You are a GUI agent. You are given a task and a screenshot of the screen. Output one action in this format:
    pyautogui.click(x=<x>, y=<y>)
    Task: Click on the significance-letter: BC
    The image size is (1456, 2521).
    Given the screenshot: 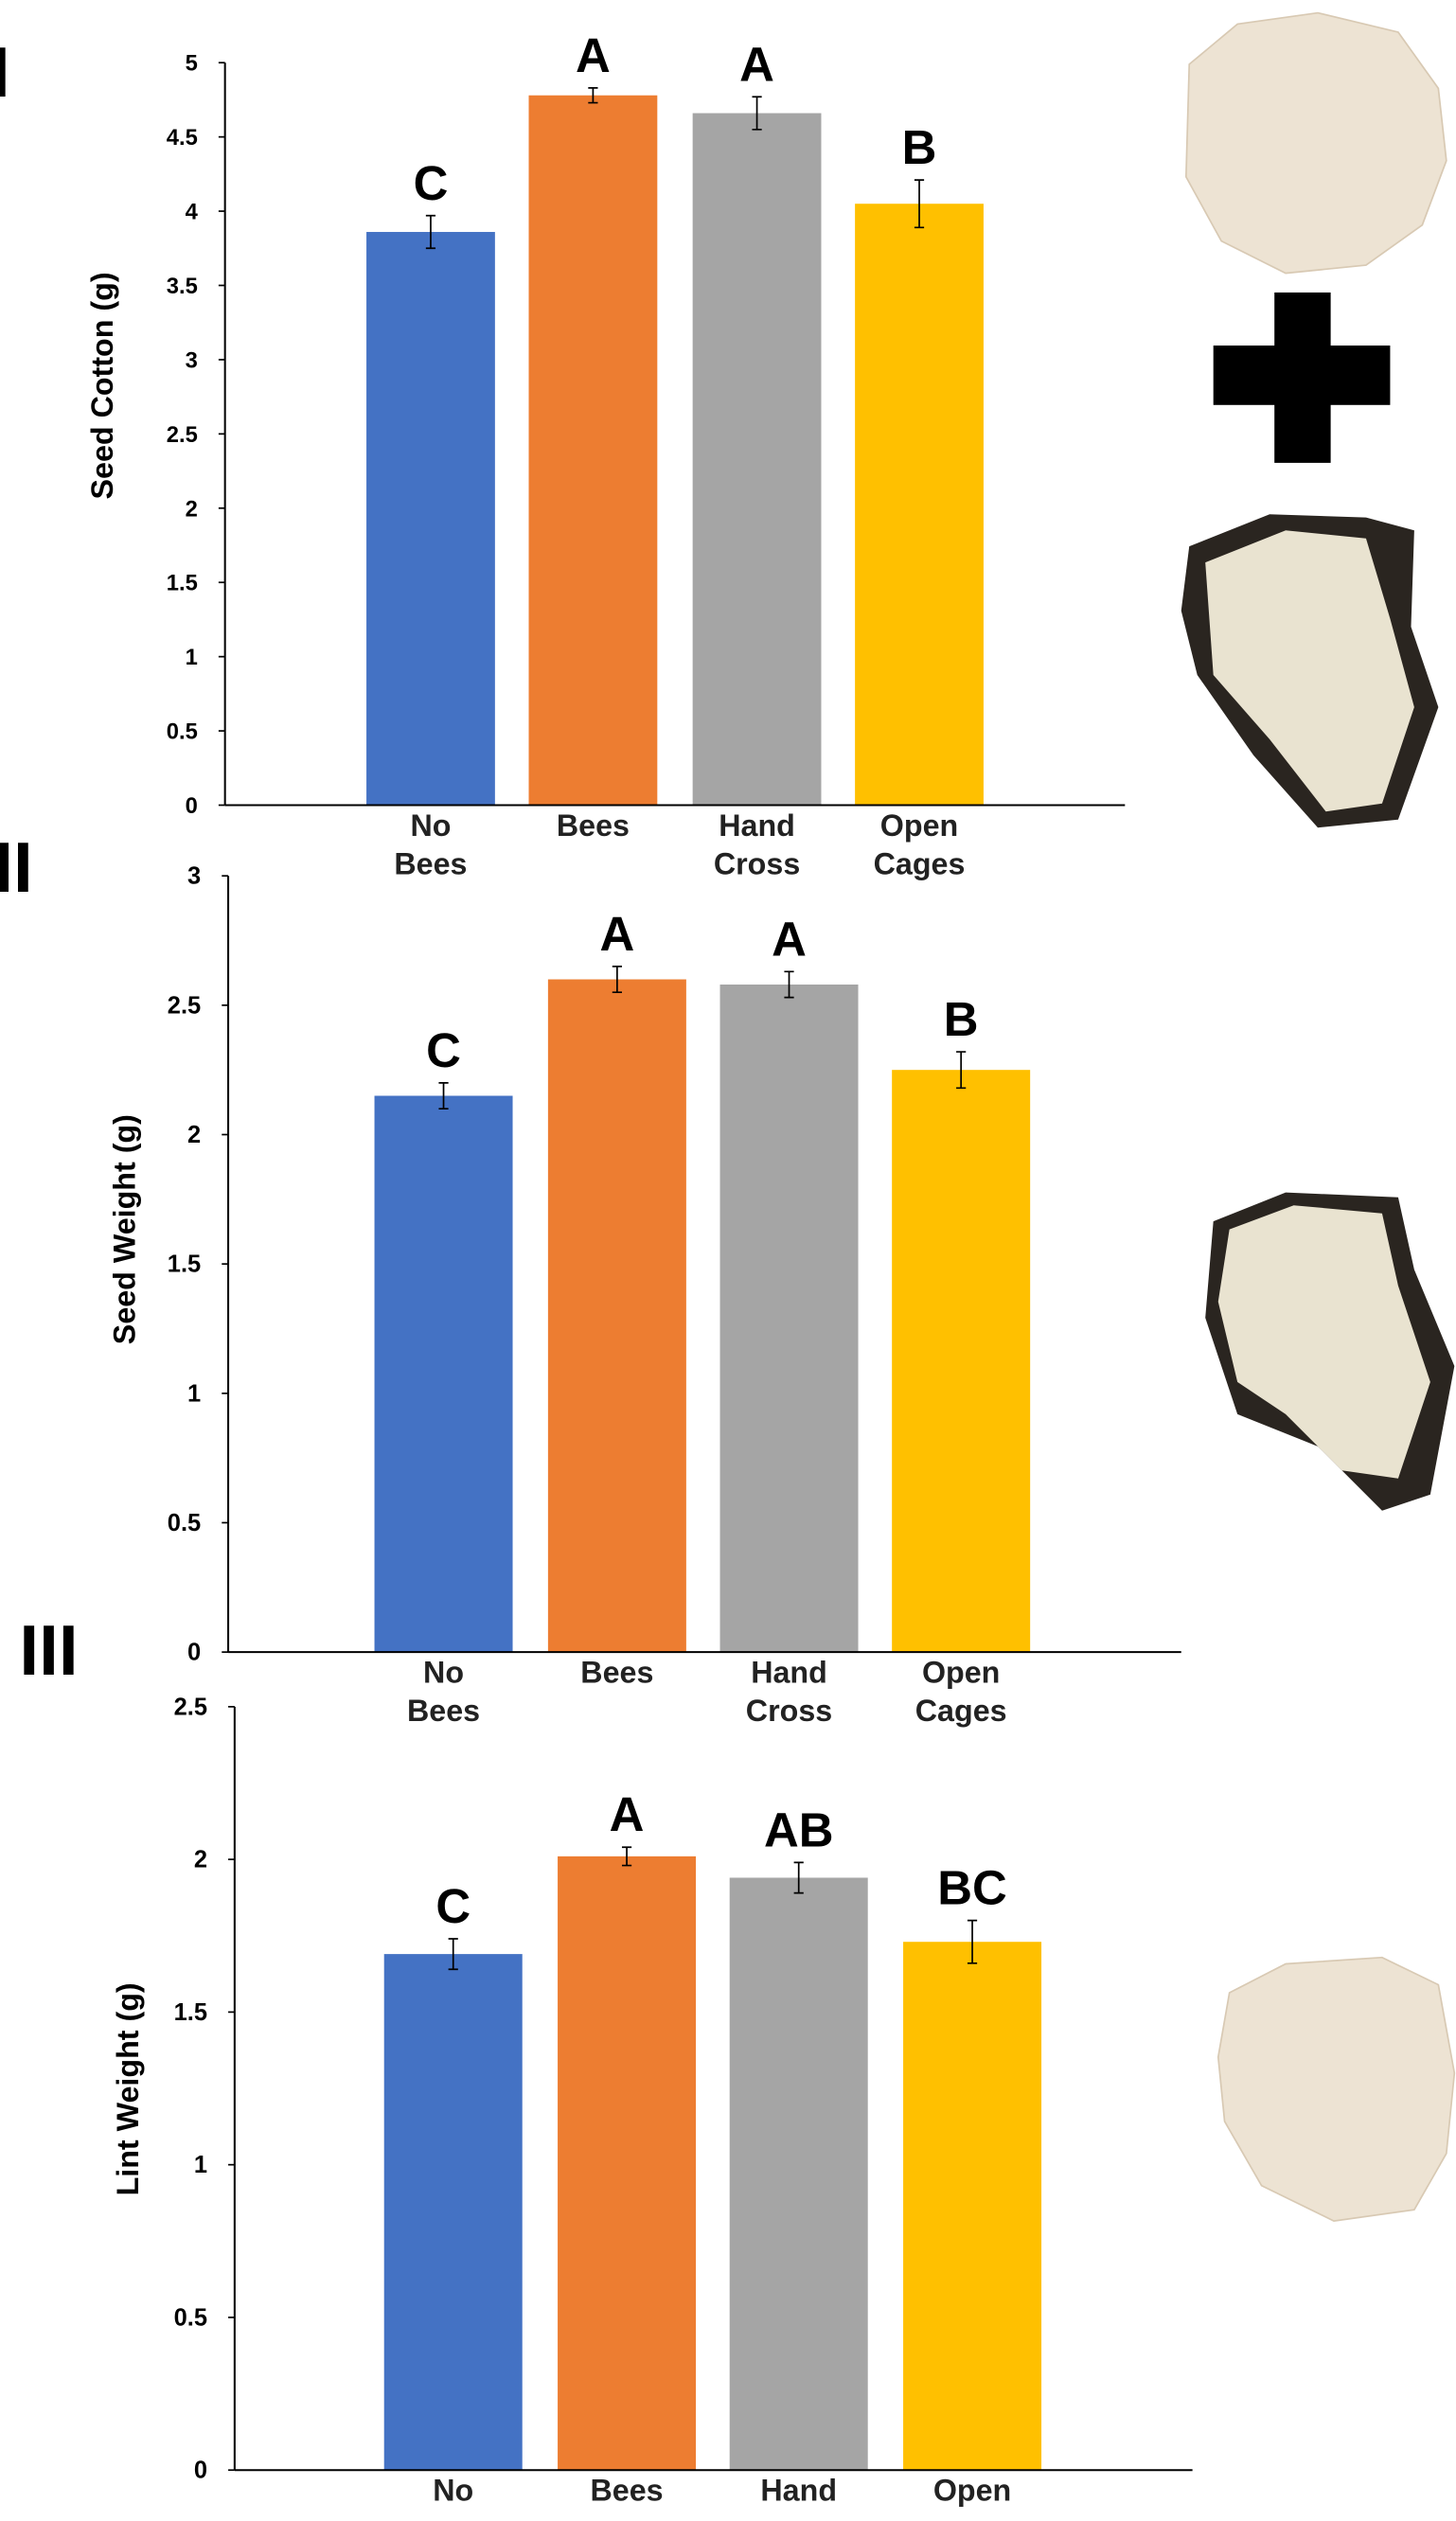 What is the action you would take?
    pyautogui.click(x=972, y=1888)
    